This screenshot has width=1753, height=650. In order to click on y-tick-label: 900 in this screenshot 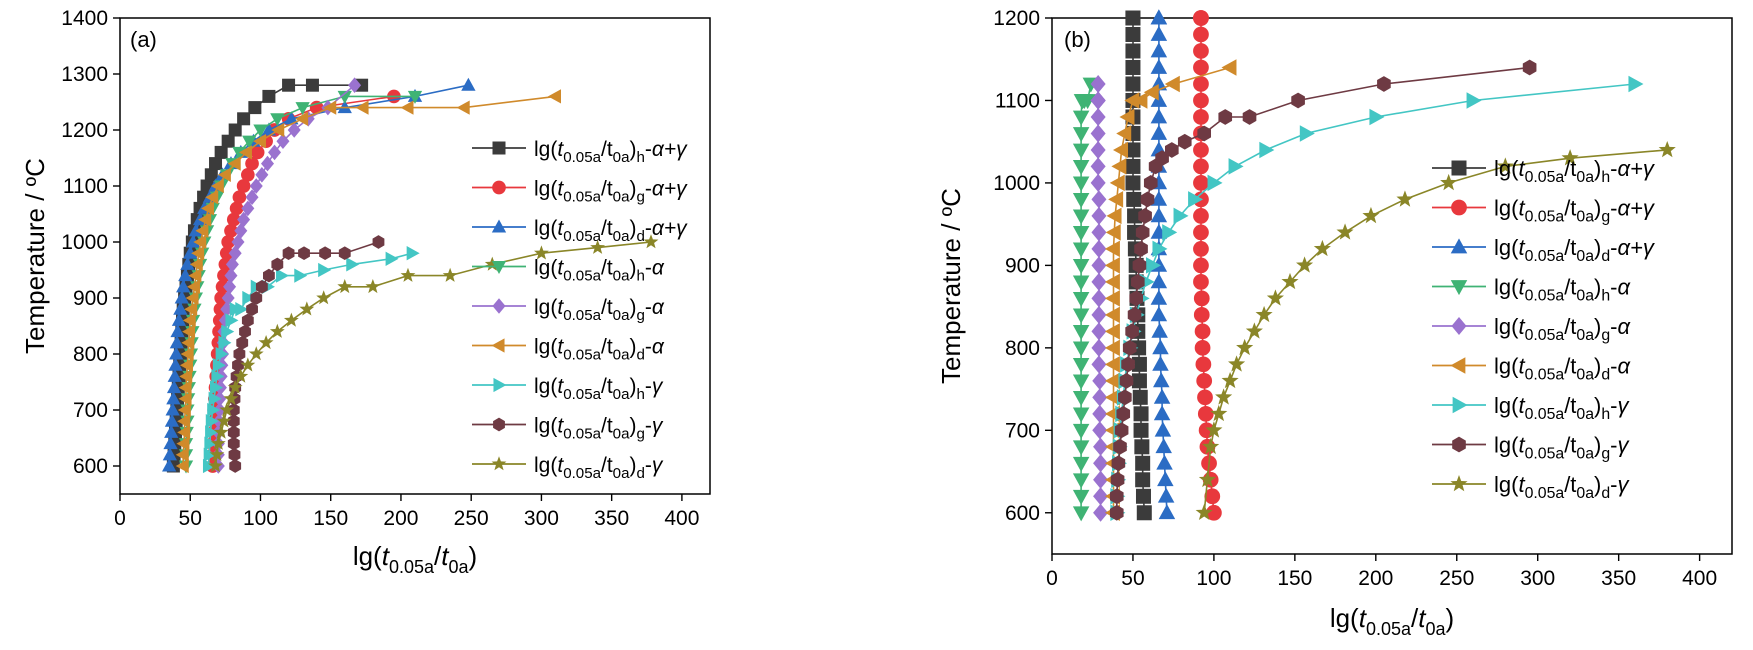, I will do `click(90, 298)`.